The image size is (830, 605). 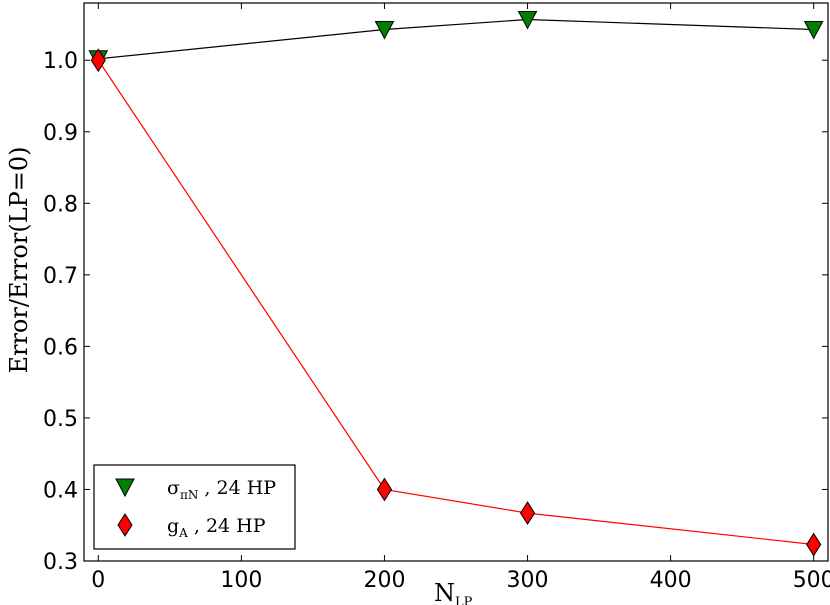 What do you see at coordinates (241, 580) in the screenshot?
I see `x-tick-label: 100` at bounding box center [241, 580].